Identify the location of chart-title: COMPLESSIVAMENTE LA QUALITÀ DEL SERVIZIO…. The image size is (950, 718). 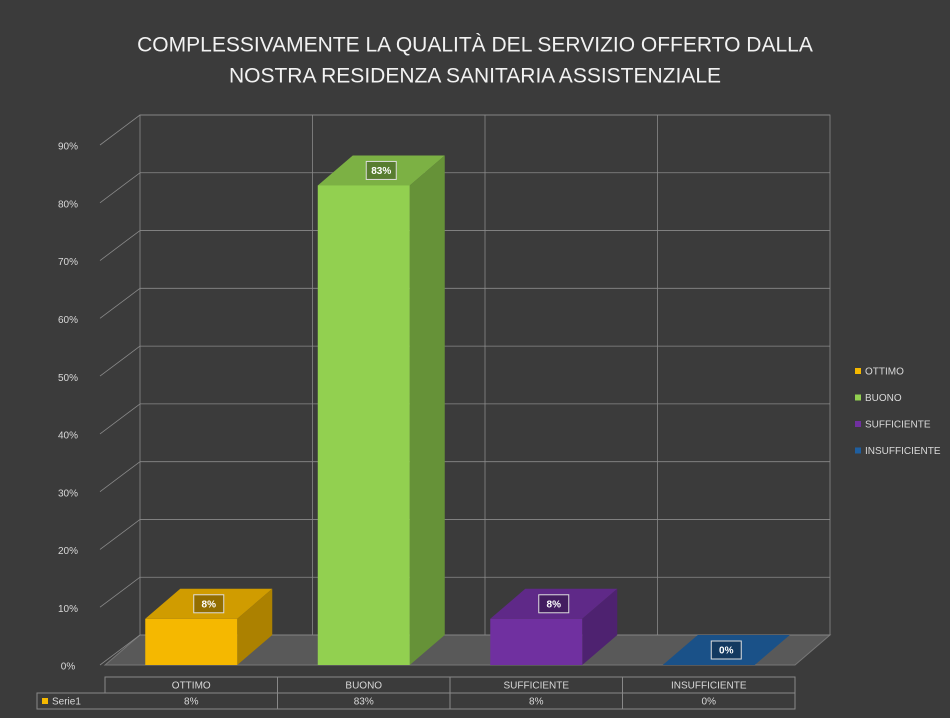
(475, 45).